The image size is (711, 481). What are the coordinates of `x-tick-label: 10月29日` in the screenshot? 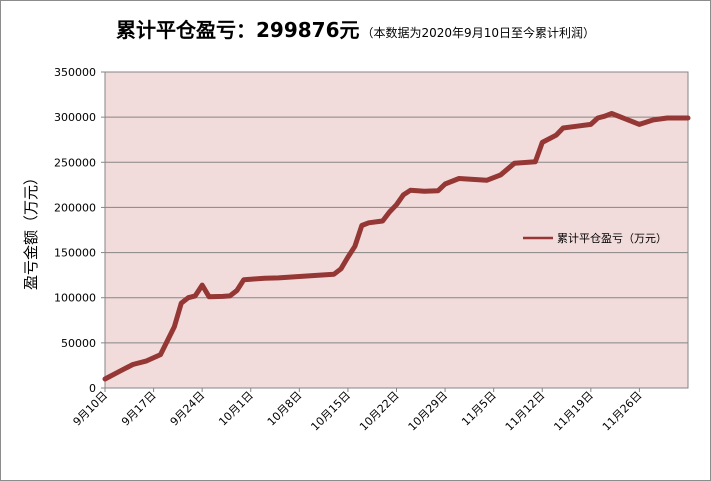 It's located at (428, 411).